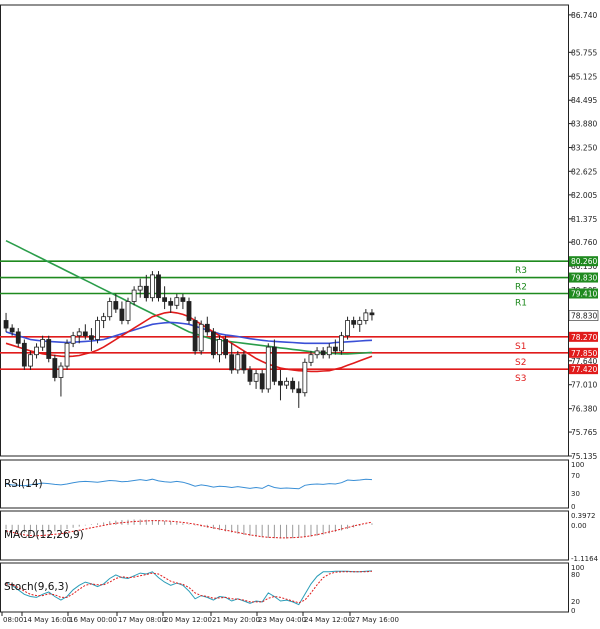 The width and height of the screenshot is (600, 629). I want to click on level-price-label-R1: 79.410, so click(584, 294).